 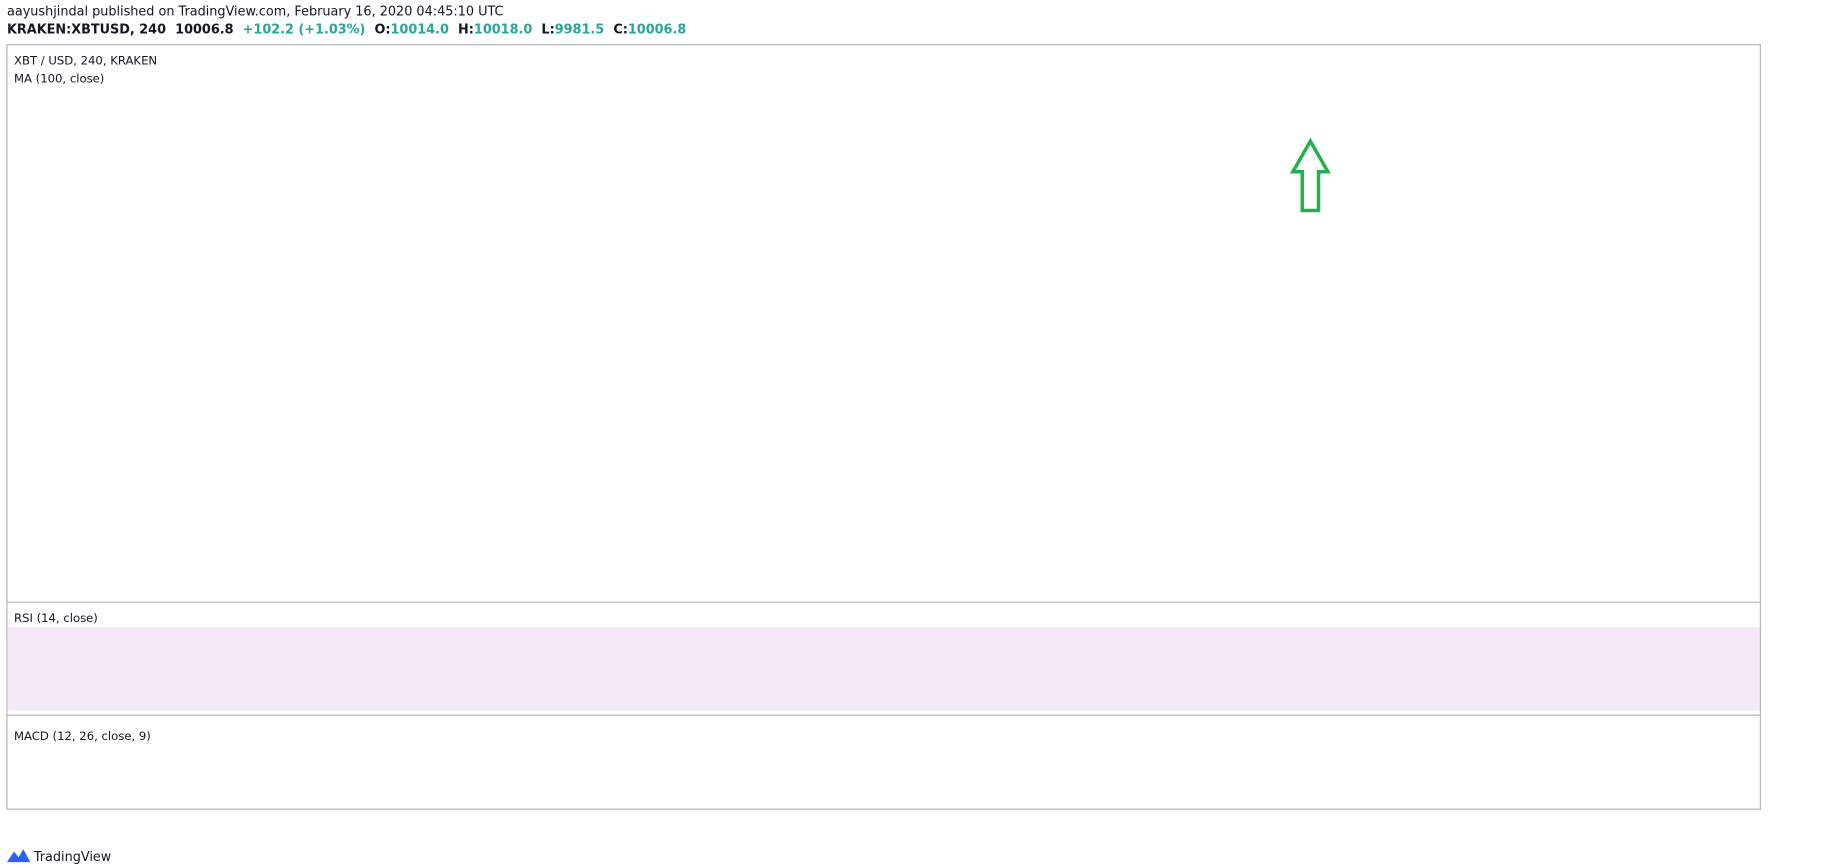 I want to click on l-value: 9981.5, so click(x=580, y=29).